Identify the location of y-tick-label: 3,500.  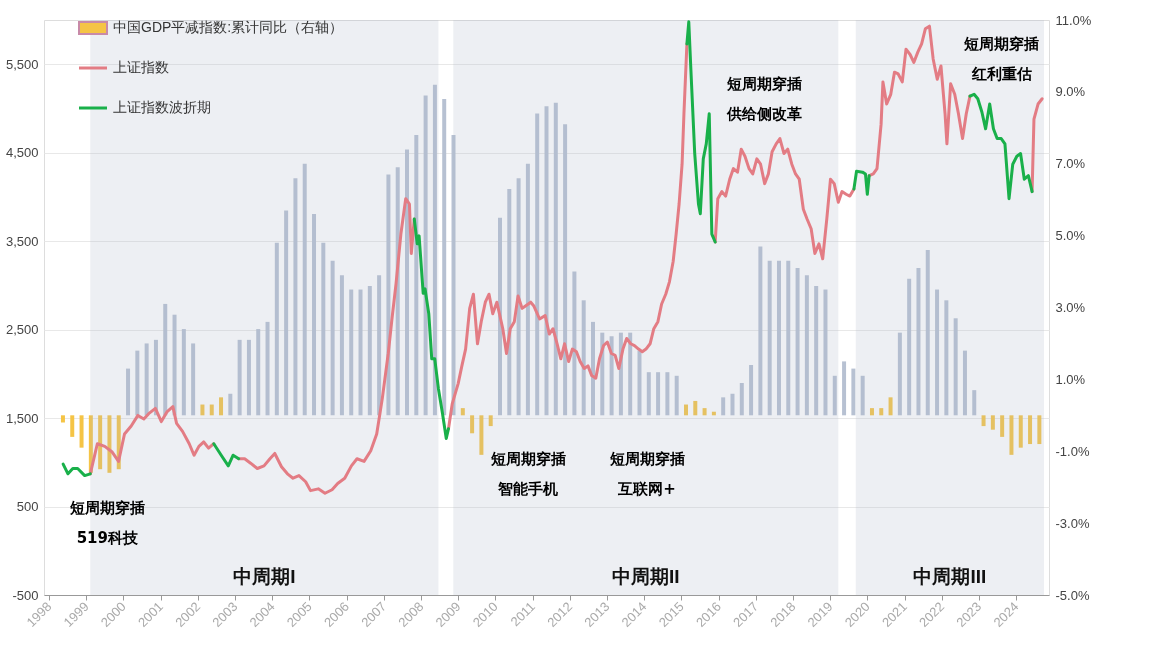
(22, 241).